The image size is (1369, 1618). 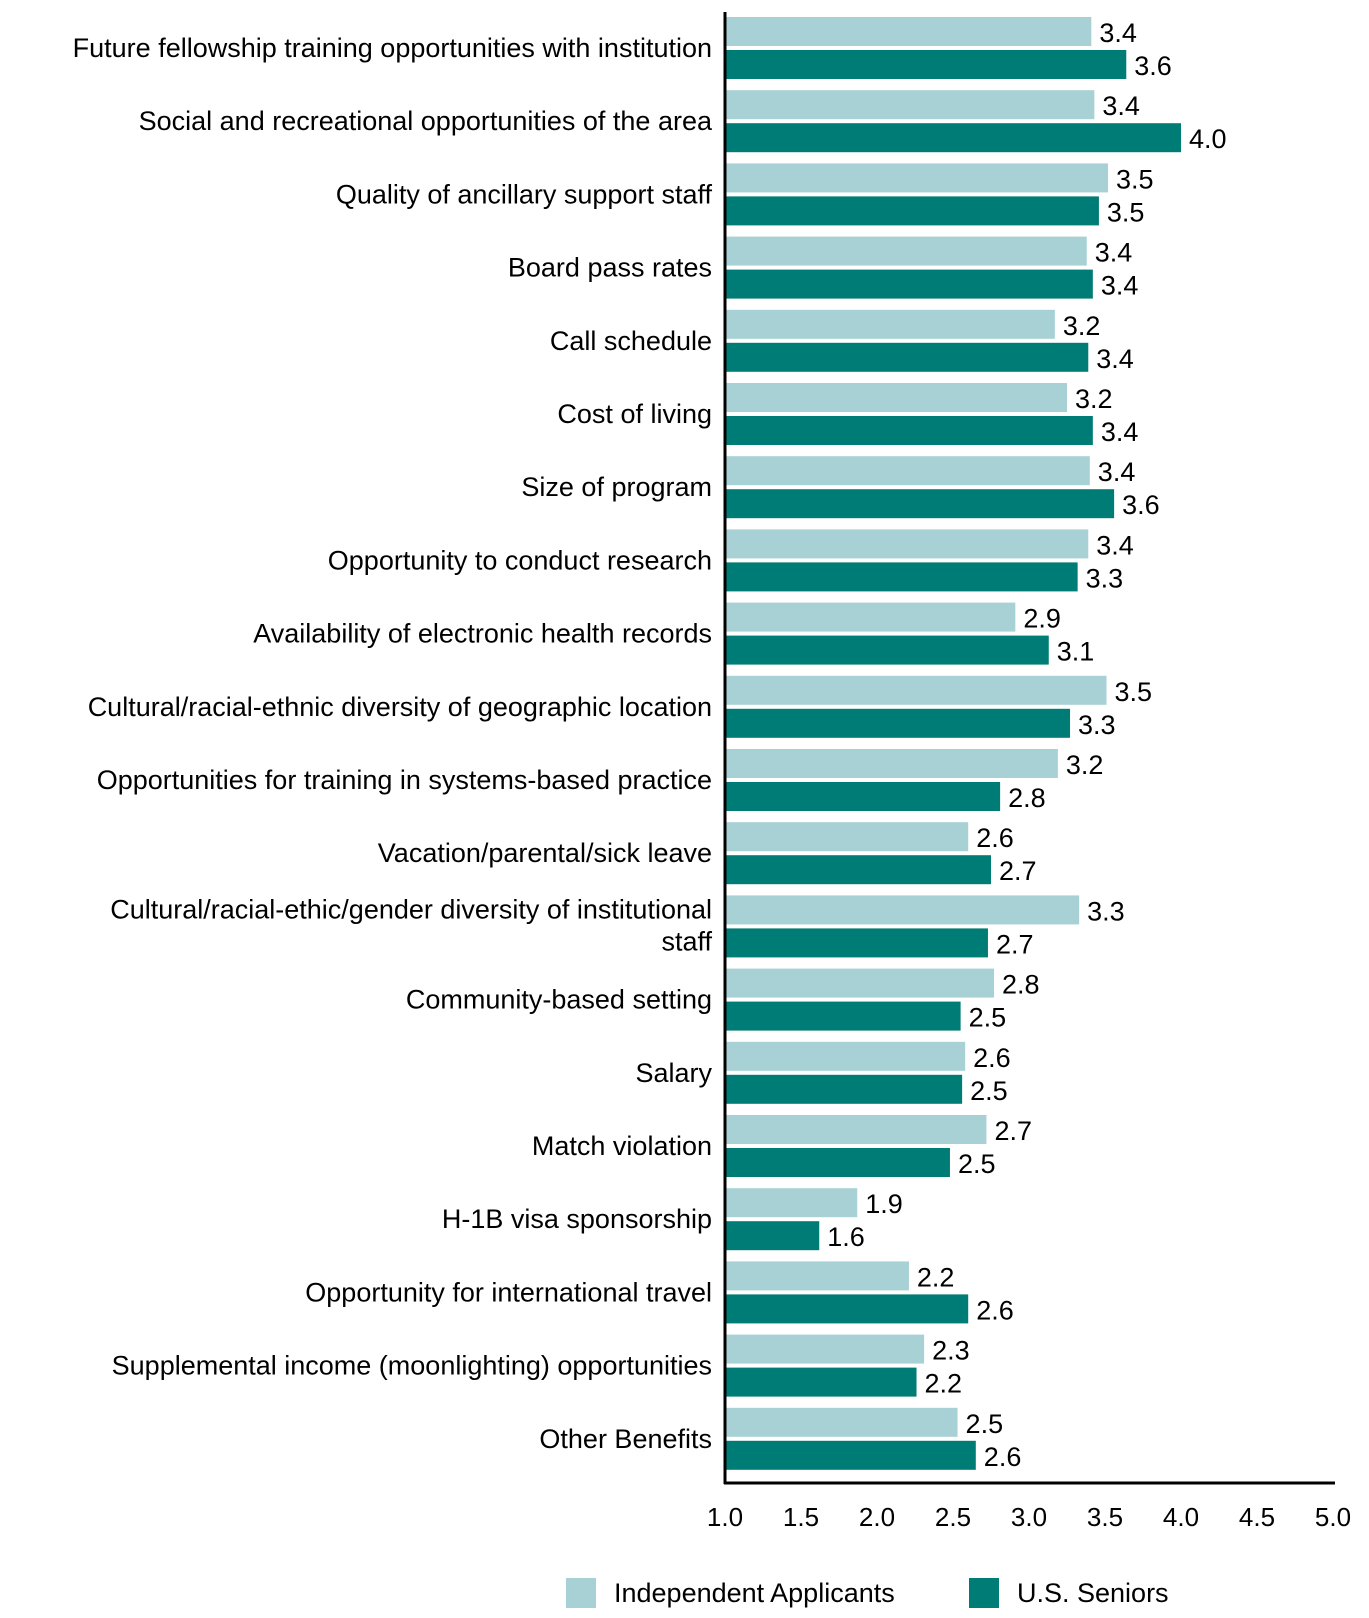 What do you see at coordinates (634, 414) in the screenshot?
I see `category-label: Cost of living` at bounding box center [634, 414].